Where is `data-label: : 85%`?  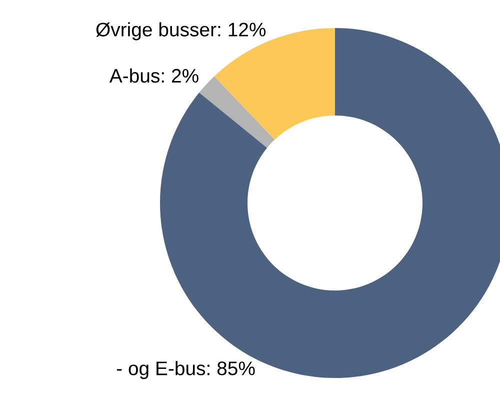 data-label: : 85% is located at coordinates (231, 368).